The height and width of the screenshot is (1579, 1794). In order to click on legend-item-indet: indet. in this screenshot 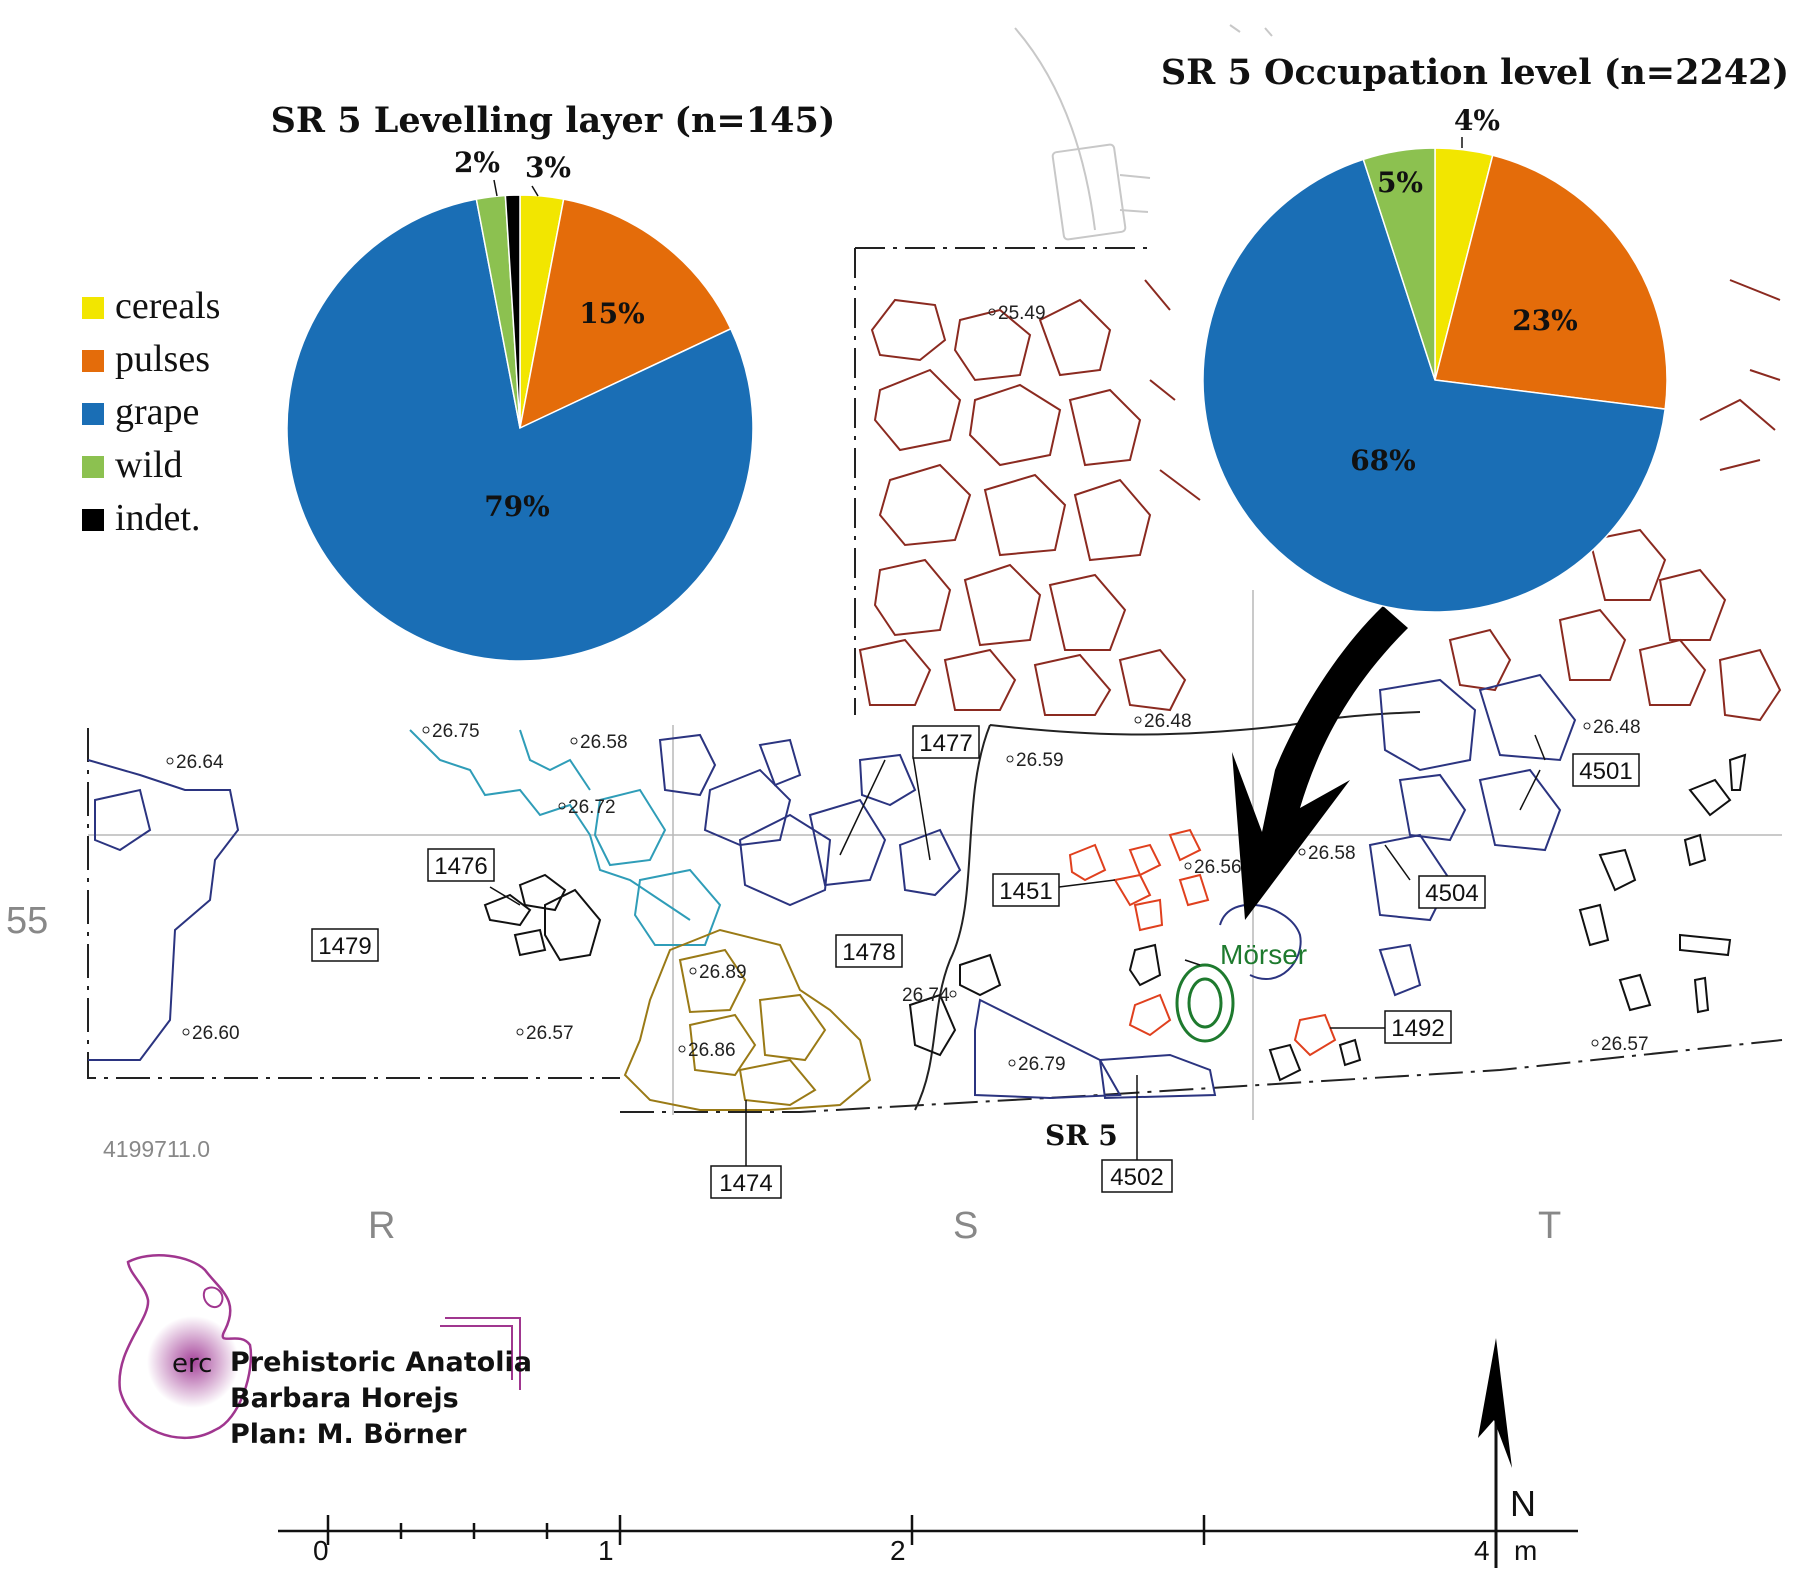, I will do `click(141, 518)`.